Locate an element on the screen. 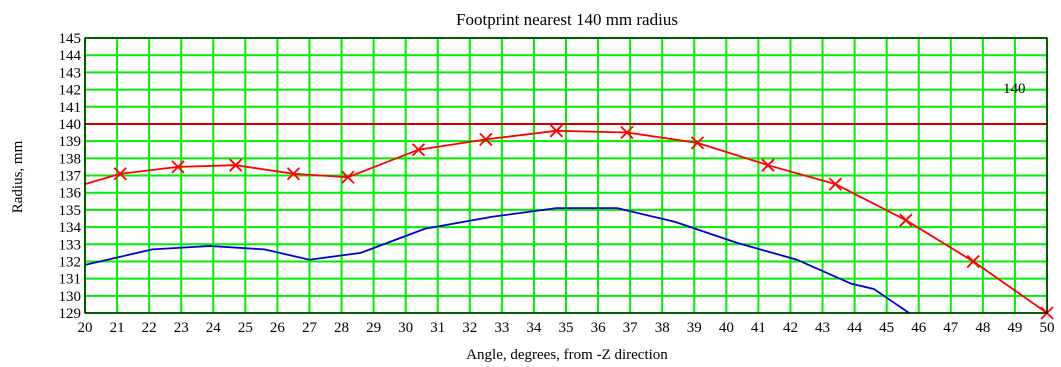 The width and height of the screenshot is (1061, 367). x-tick-label: 37 is located at coordinates (631, 328).